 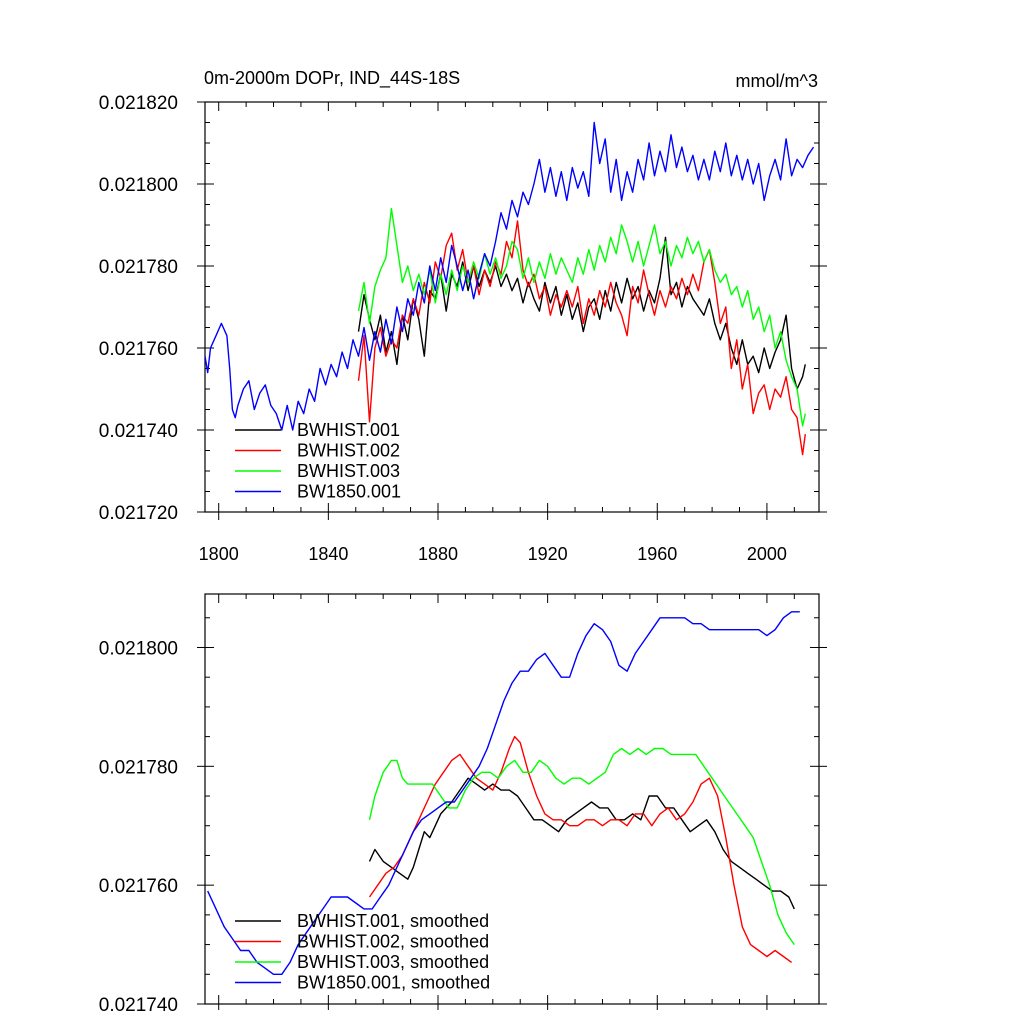 I want to click on x-tick-label: 1880, so click(x=438, y=554).